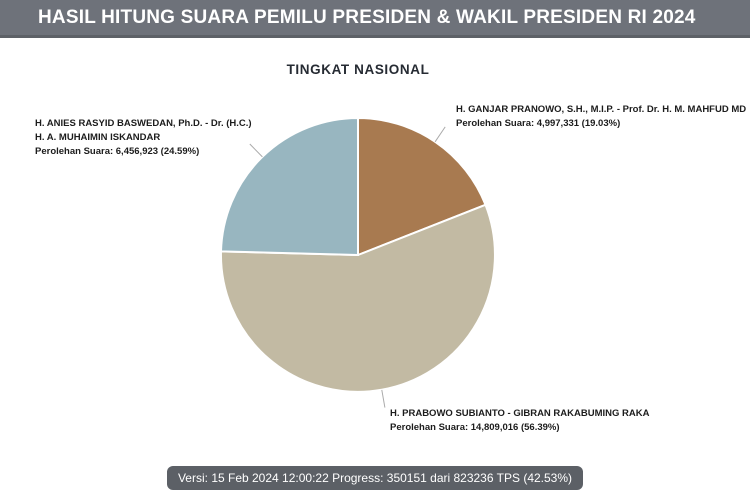  What do you see at coordinates (538, 123) in the screenshot?
I see `candidate-votes-label: Perolehan Suara: 4,997,331 (19.03%)` at bounding box center [538, 123].